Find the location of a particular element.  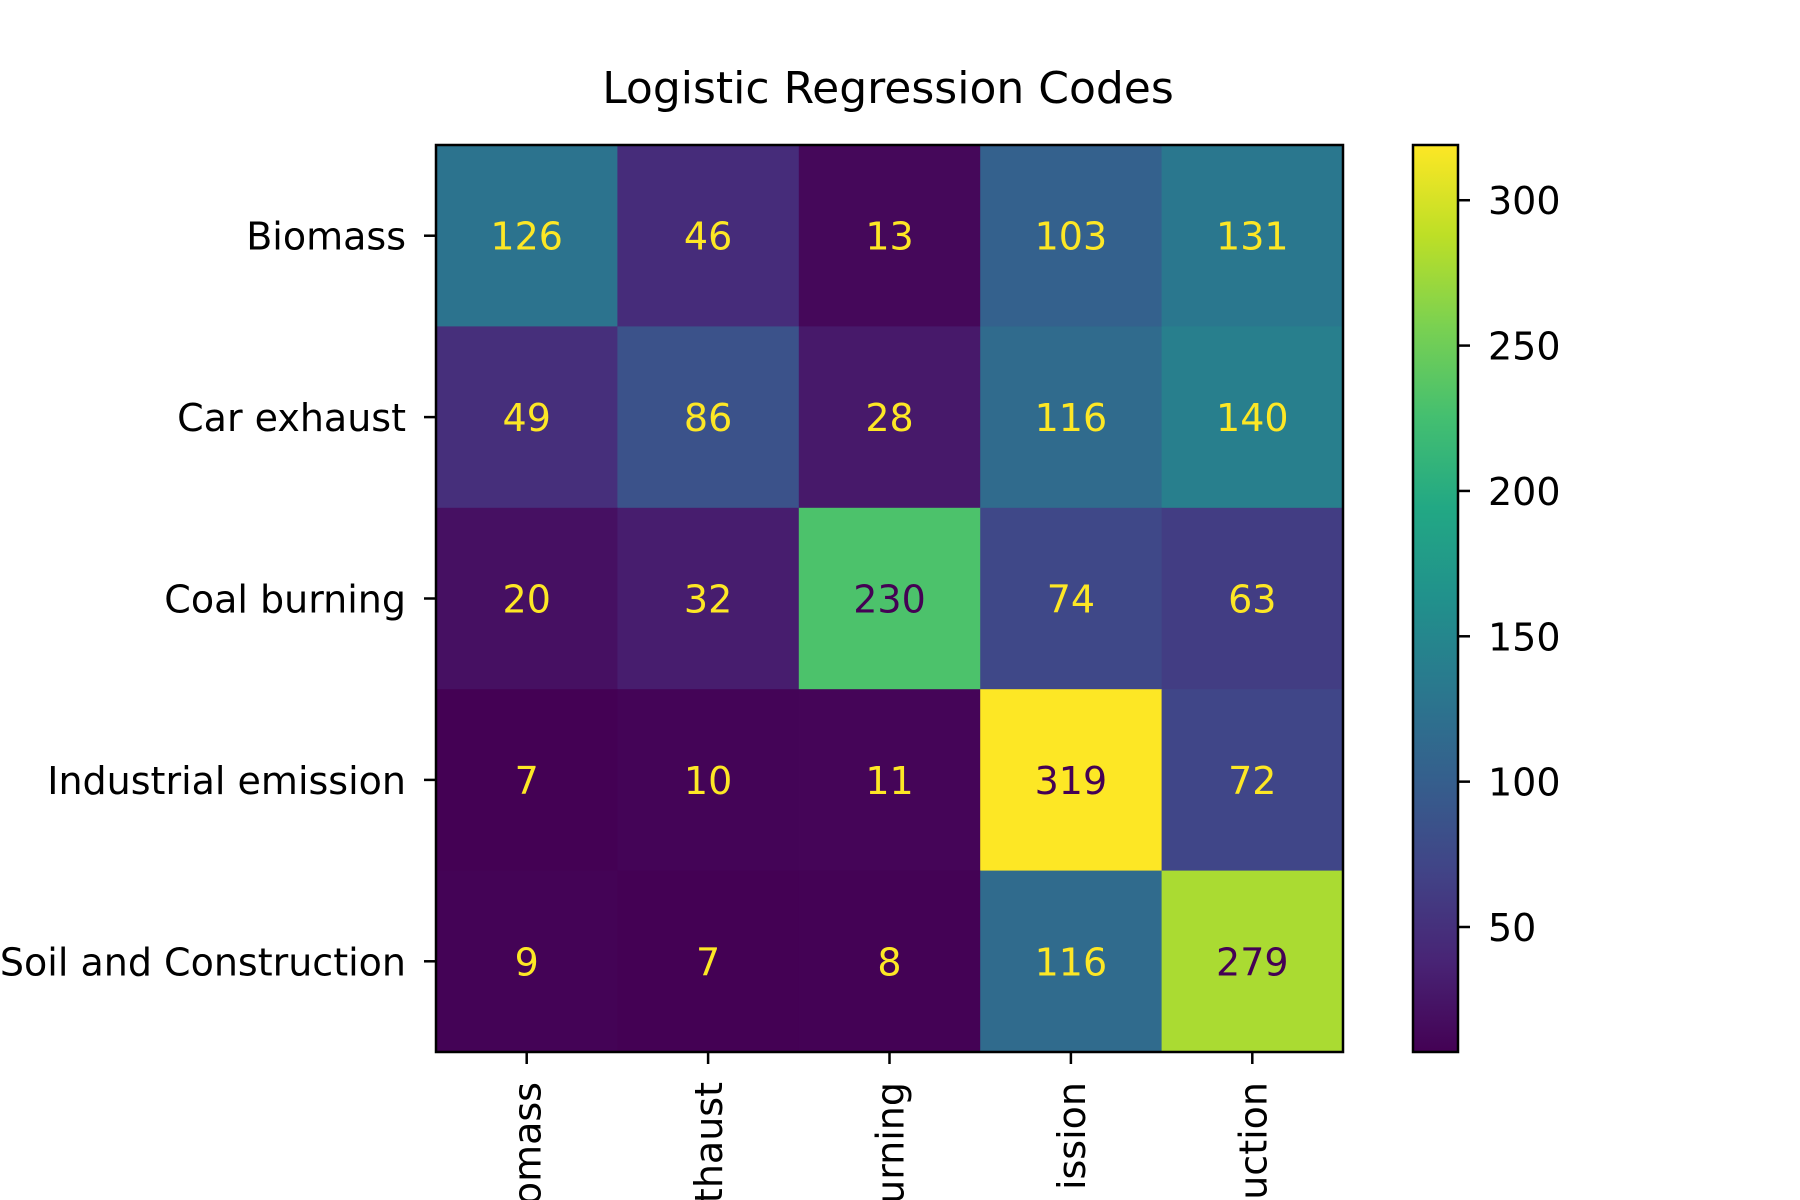

heatmap-cell-r2-c4 is located at coordinates (1252, 598).